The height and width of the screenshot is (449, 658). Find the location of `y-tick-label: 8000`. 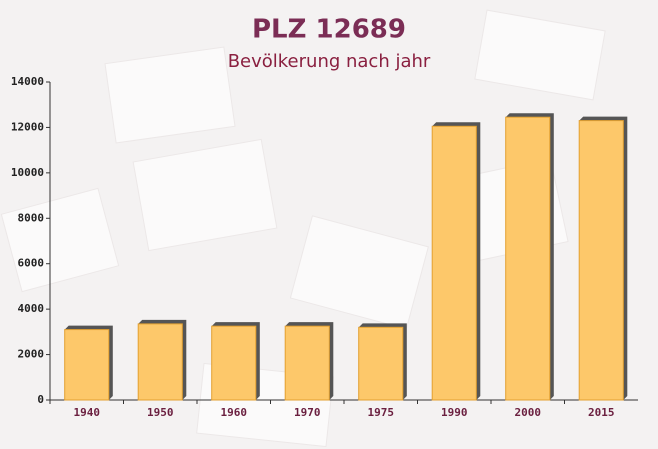

y-tick-label: 8000 is located at coordinates (31, 217).